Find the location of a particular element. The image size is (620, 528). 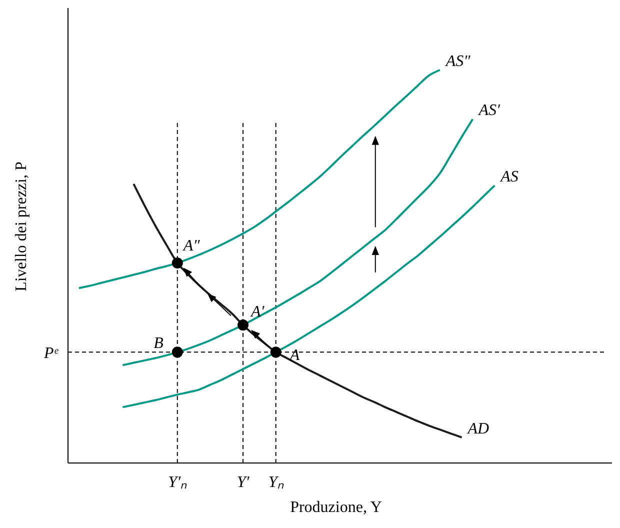

annotation: A′ is located at coordinates (257, 312).